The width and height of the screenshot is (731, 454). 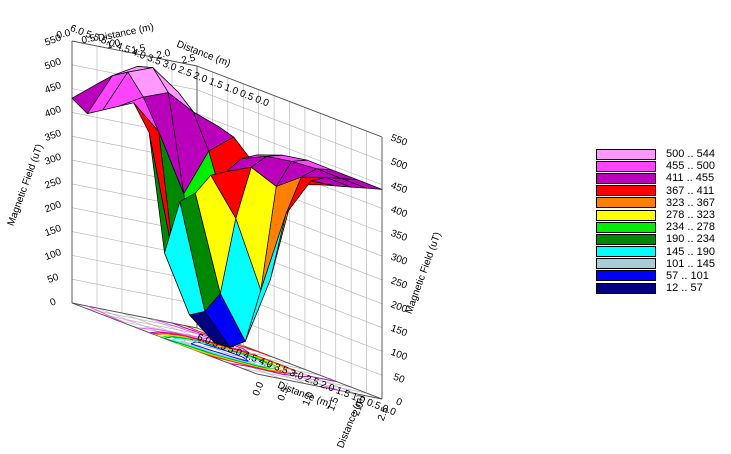 What do you see at coordinates (373, 404) in the screenshot?
I see `x-tick-label-floor: 0.5` at bounding box center [373, 404].